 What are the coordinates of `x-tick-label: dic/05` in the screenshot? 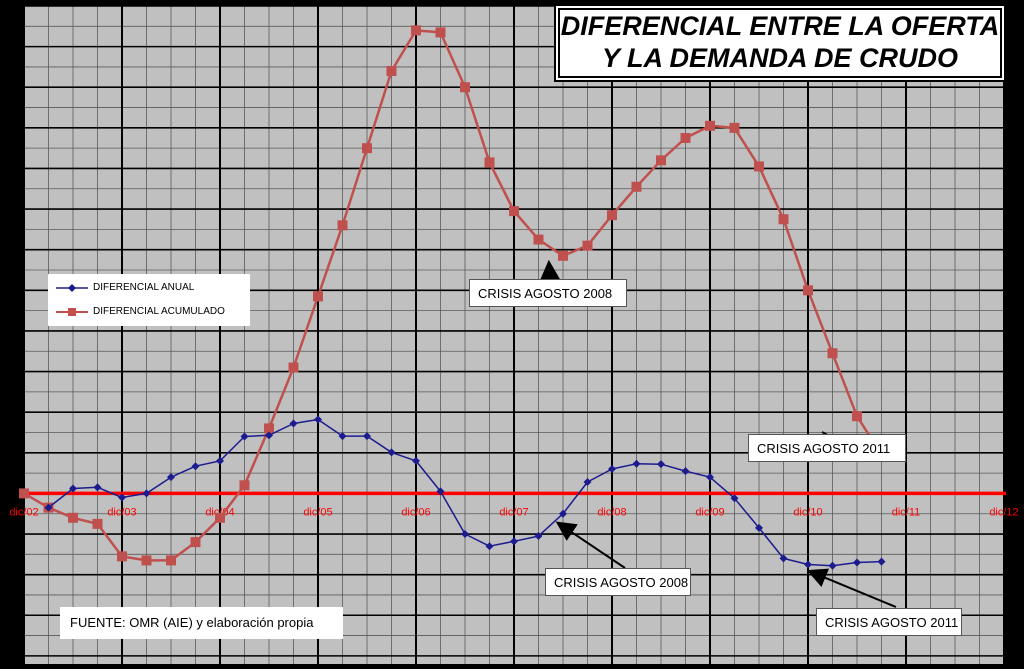 It's located at (317, 512).